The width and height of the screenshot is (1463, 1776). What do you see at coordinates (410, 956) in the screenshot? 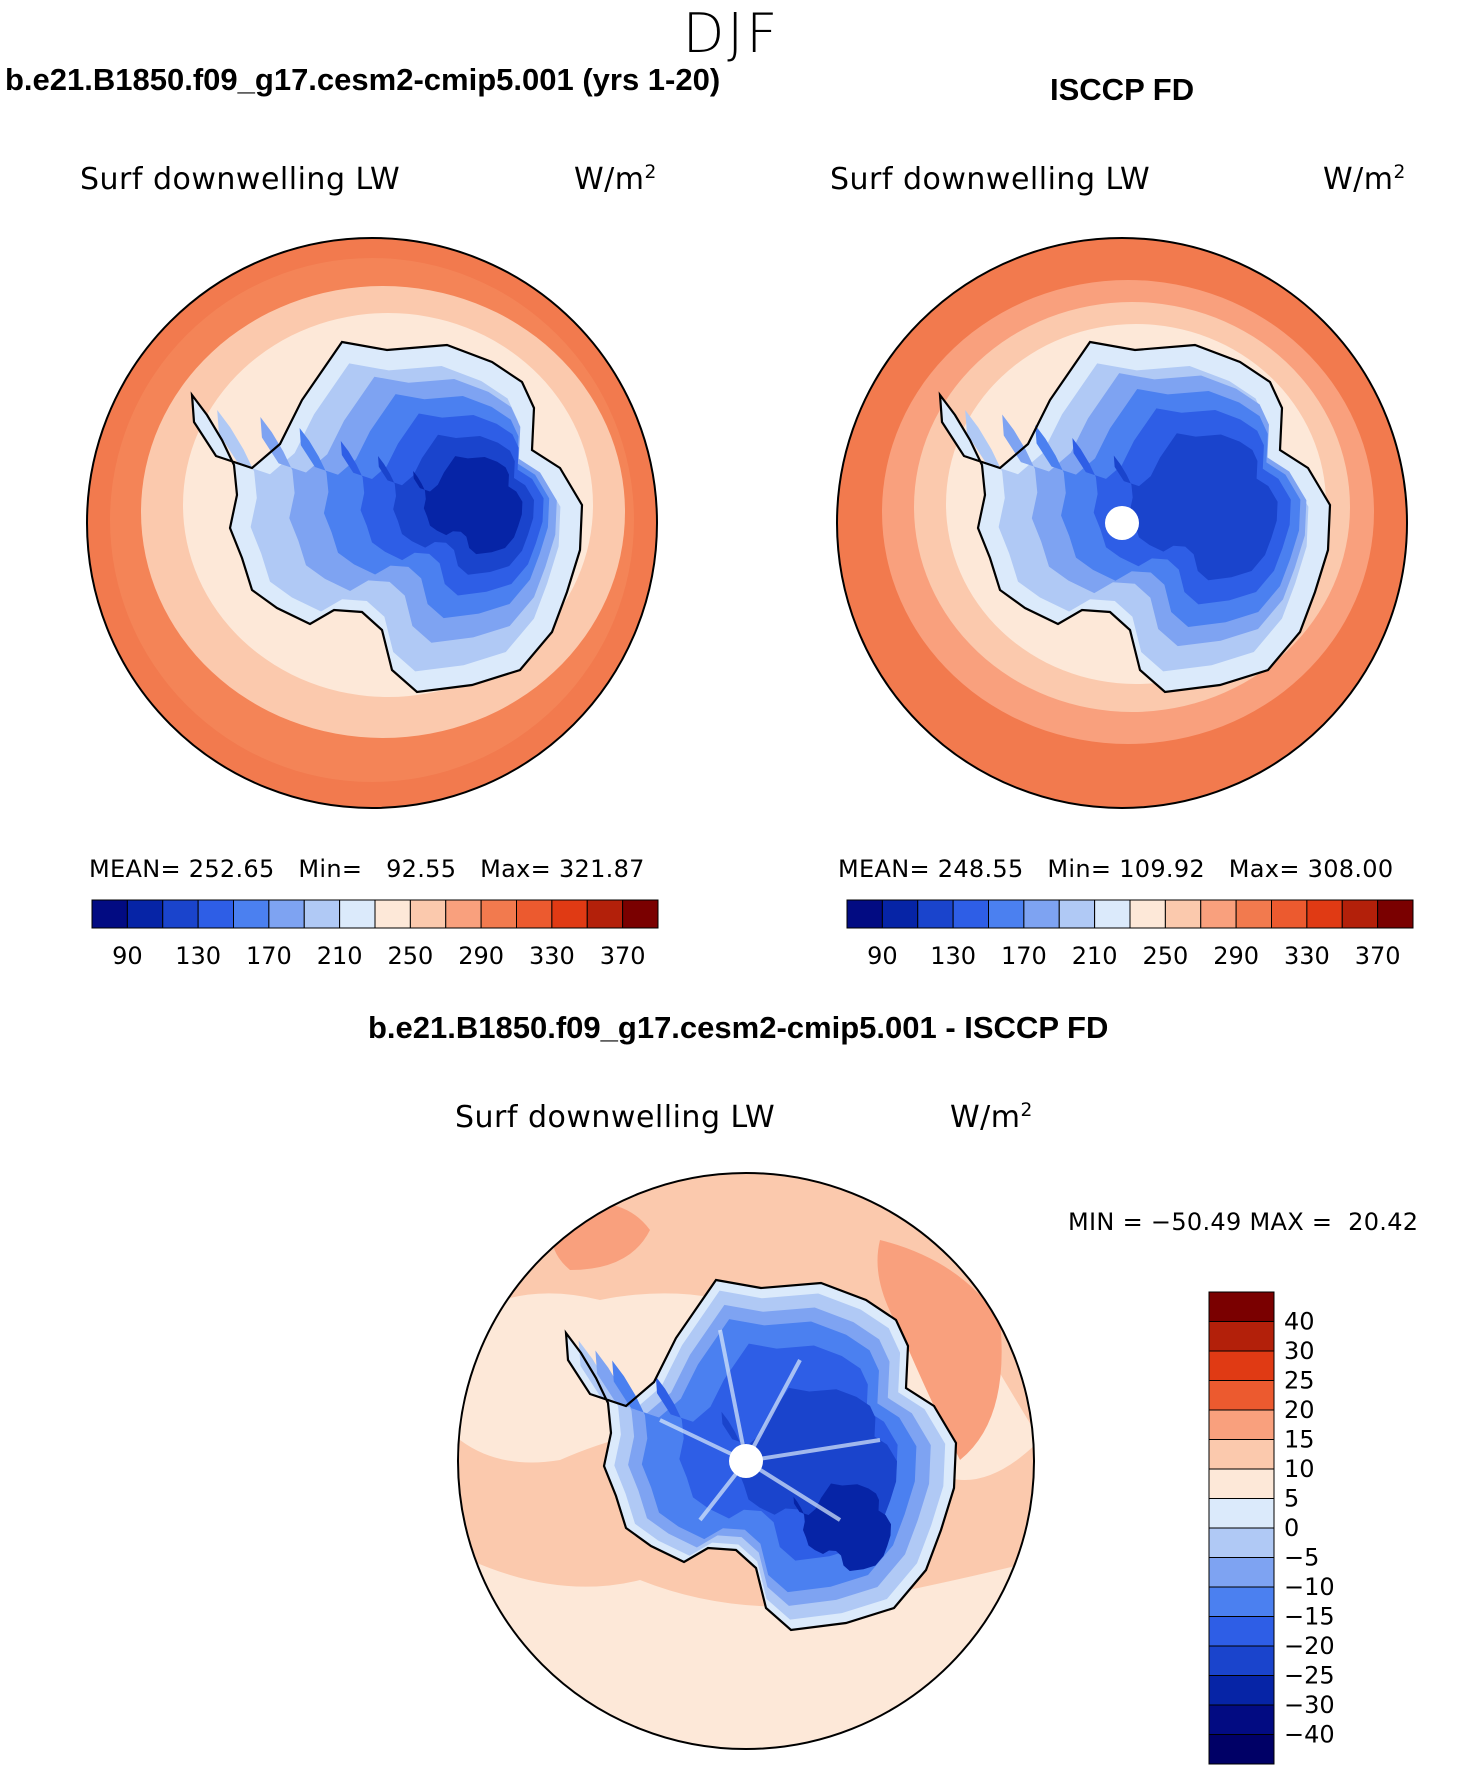
I see `model-colorbar-tick: 250` at bounding box center [410, 956].